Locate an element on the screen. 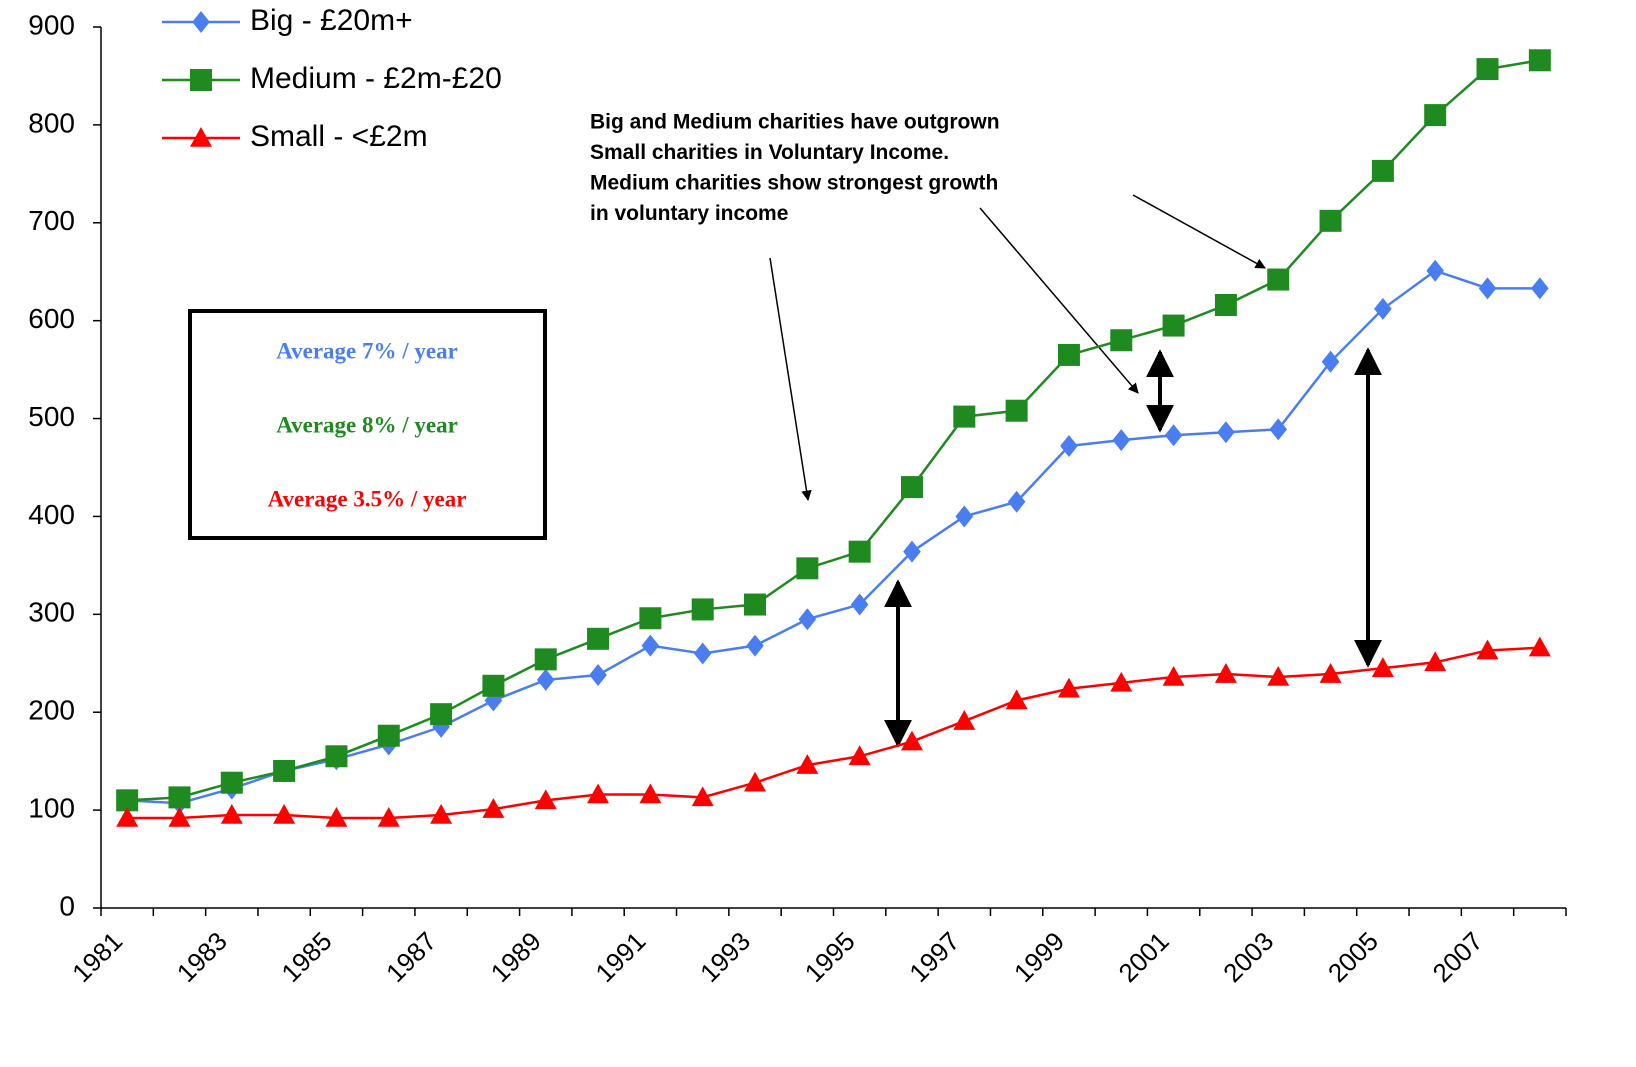 This screenshot has height=1067, width=1636. annotation: Big and Medium charities have outgrown is located at coordinates (795, 122).